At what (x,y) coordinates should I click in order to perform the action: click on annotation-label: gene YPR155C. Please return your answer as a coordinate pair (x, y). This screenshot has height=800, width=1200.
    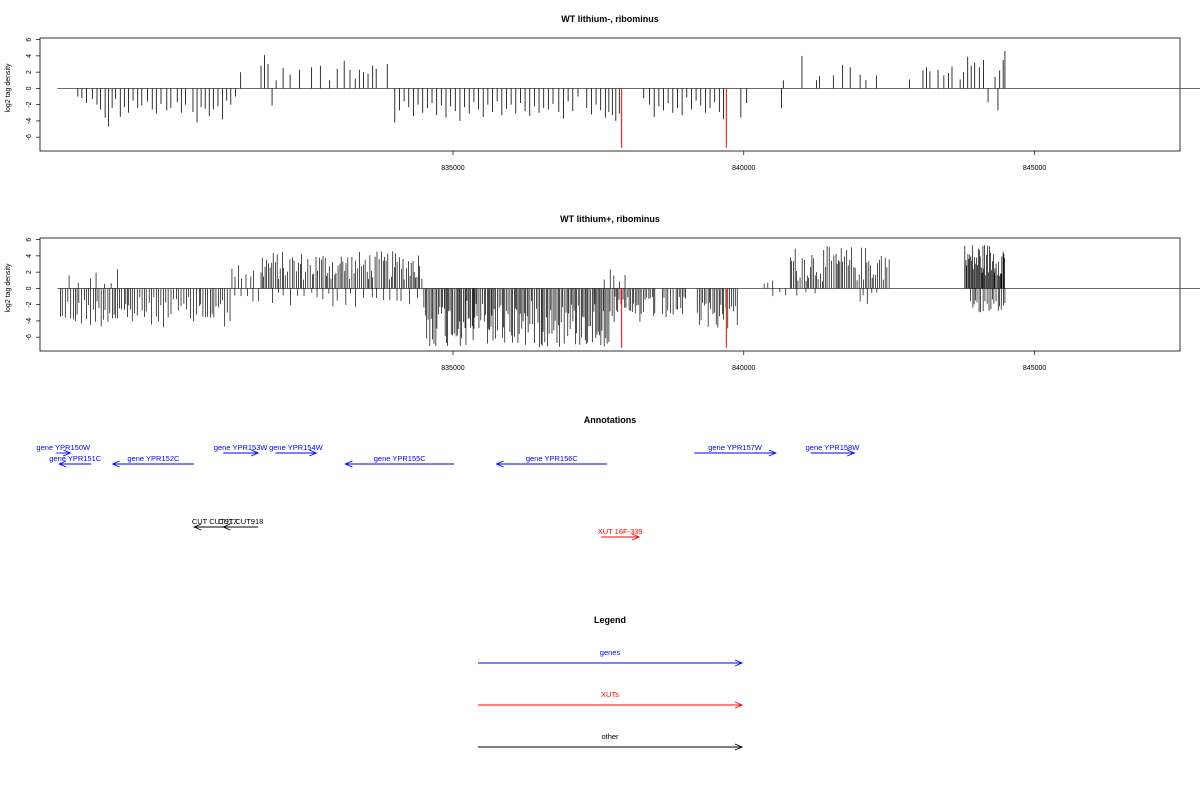
    Looking at the image, I should click on (400, 458).